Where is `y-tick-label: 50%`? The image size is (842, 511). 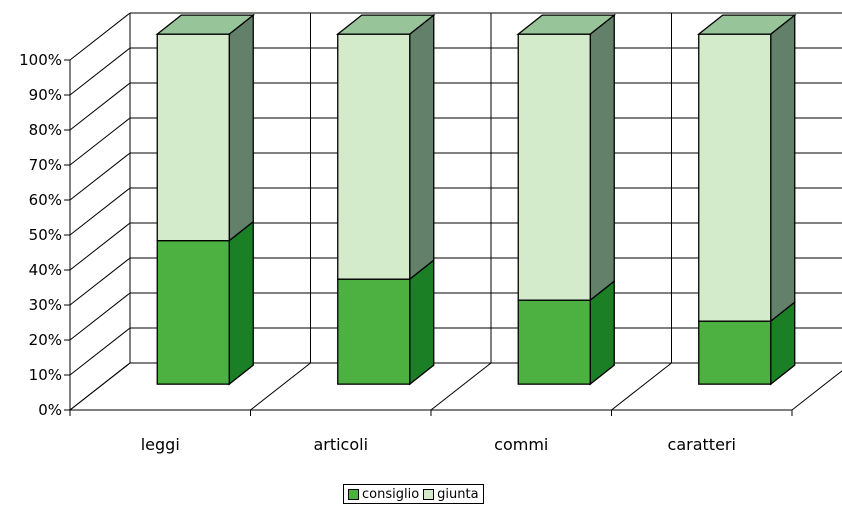
y-tick-label: 50% is located at coordinates (45, 235).